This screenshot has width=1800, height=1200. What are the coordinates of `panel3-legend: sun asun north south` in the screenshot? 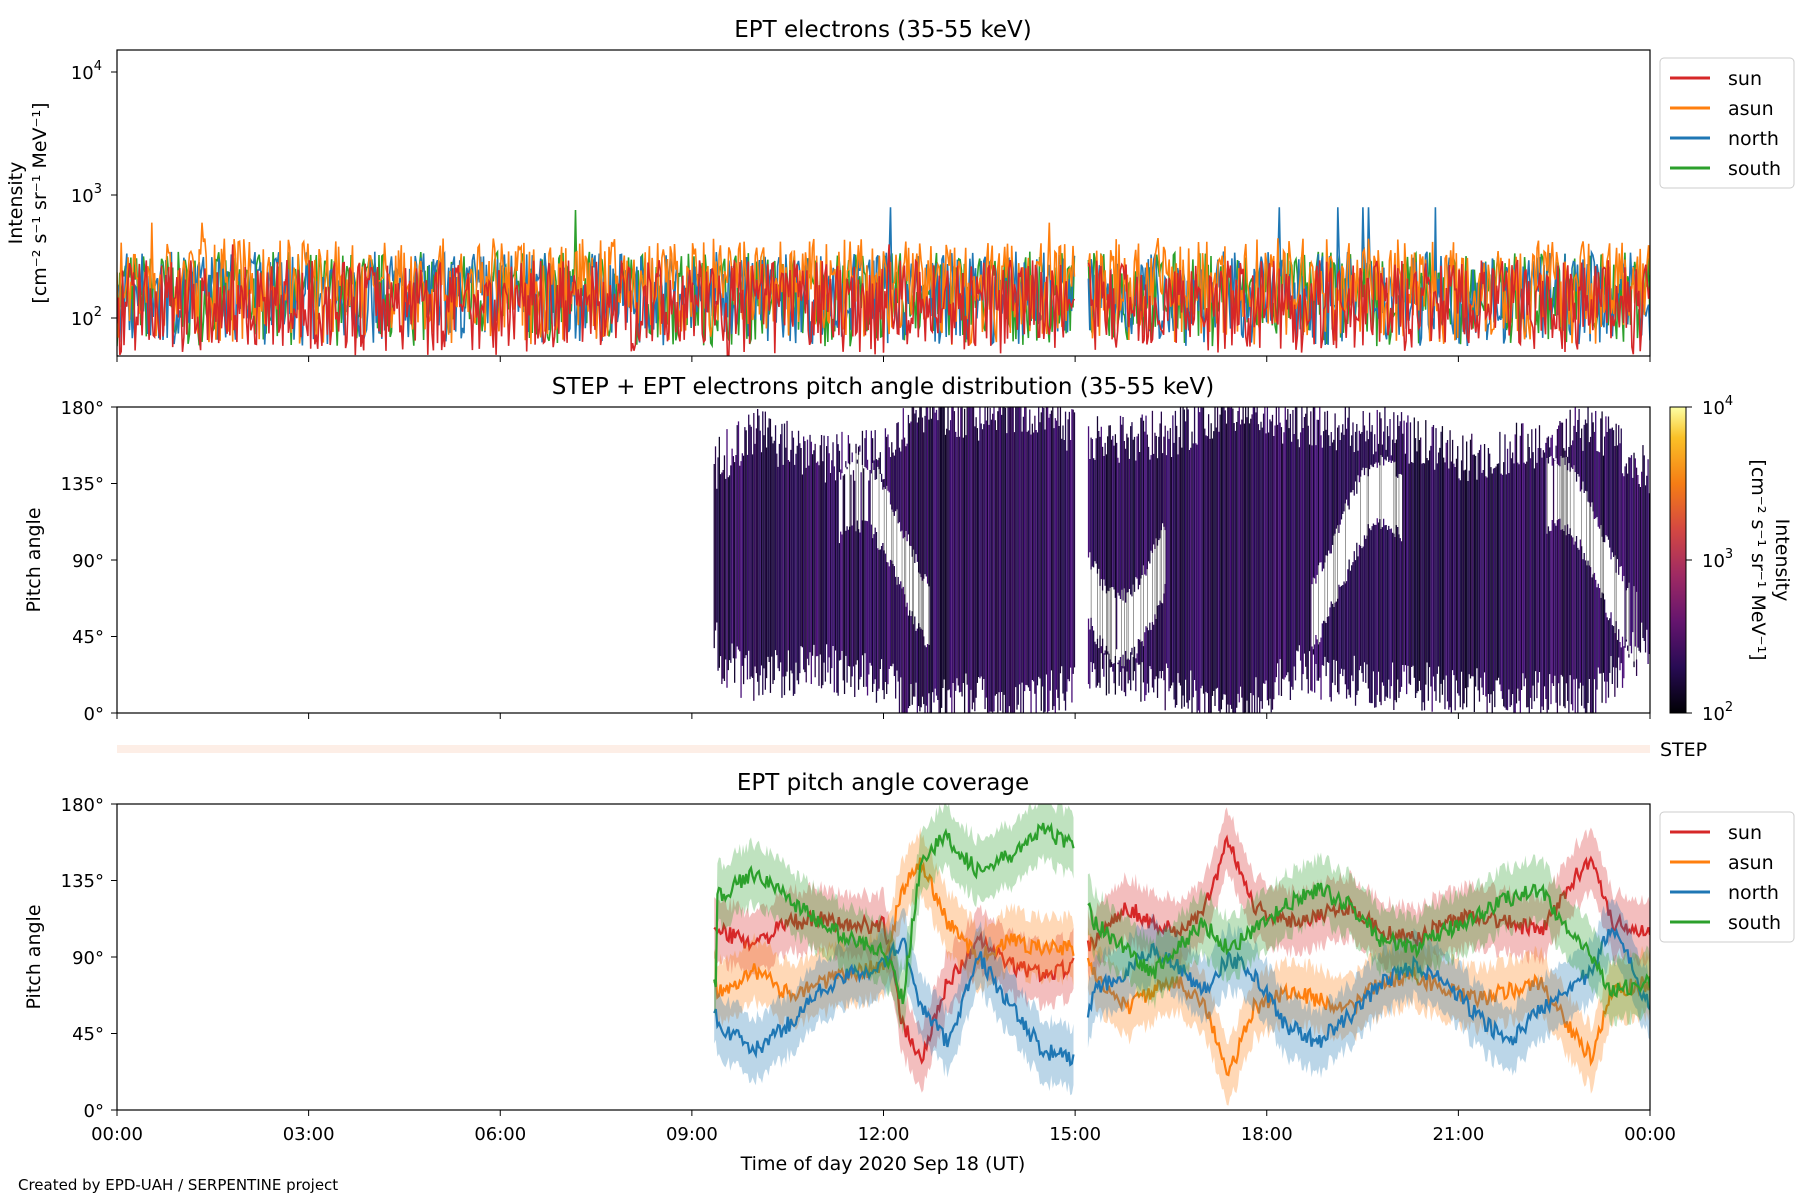 It's located at (1727, 877).